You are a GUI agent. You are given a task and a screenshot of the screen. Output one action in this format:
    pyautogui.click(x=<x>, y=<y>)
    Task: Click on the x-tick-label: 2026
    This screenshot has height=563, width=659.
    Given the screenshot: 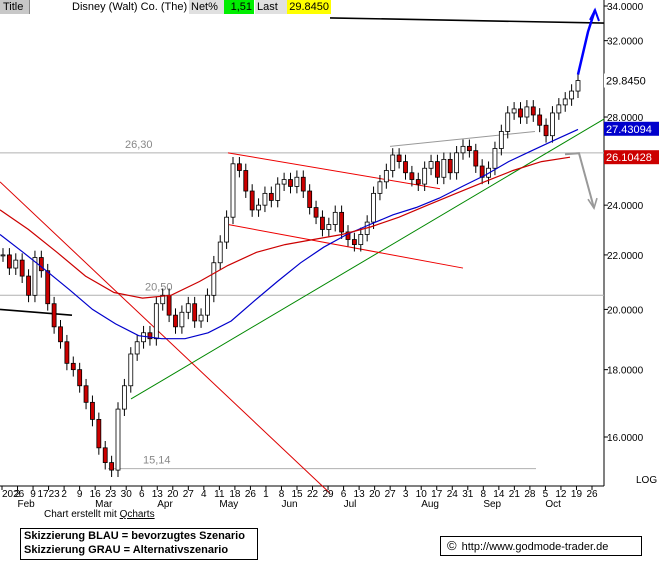 What is the action you would take?
    pyautogui.click(x=13, y=494)
    